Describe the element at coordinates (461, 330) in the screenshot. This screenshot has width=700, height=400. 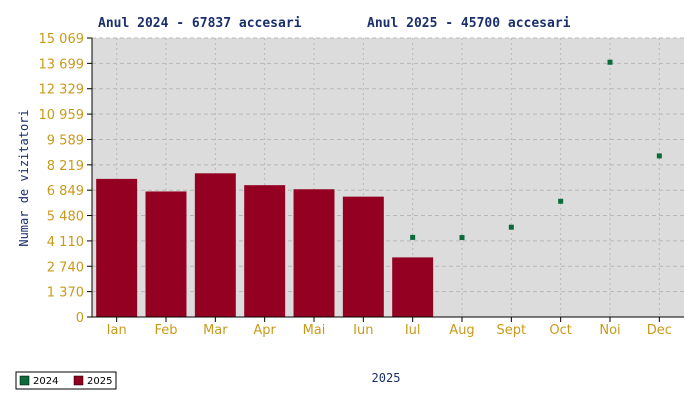
I see `x-tick-label: Aug` at that location.